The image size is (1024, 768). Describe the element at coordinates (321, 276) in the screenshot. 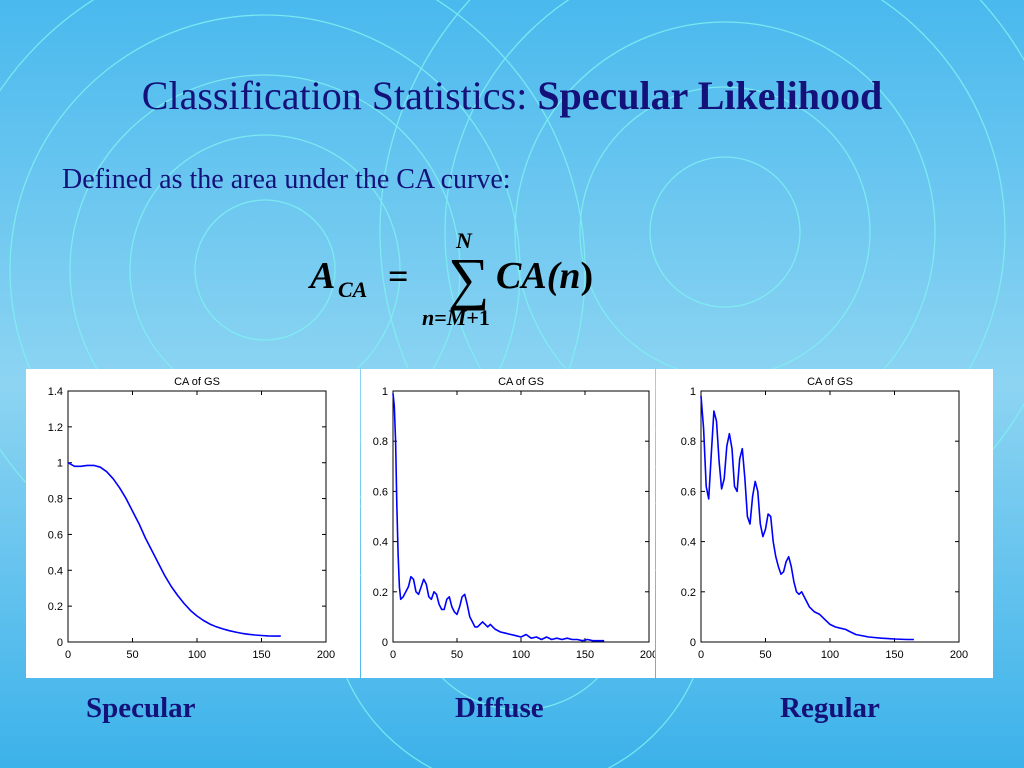

I see `formula-lhs-base: A` at that location.